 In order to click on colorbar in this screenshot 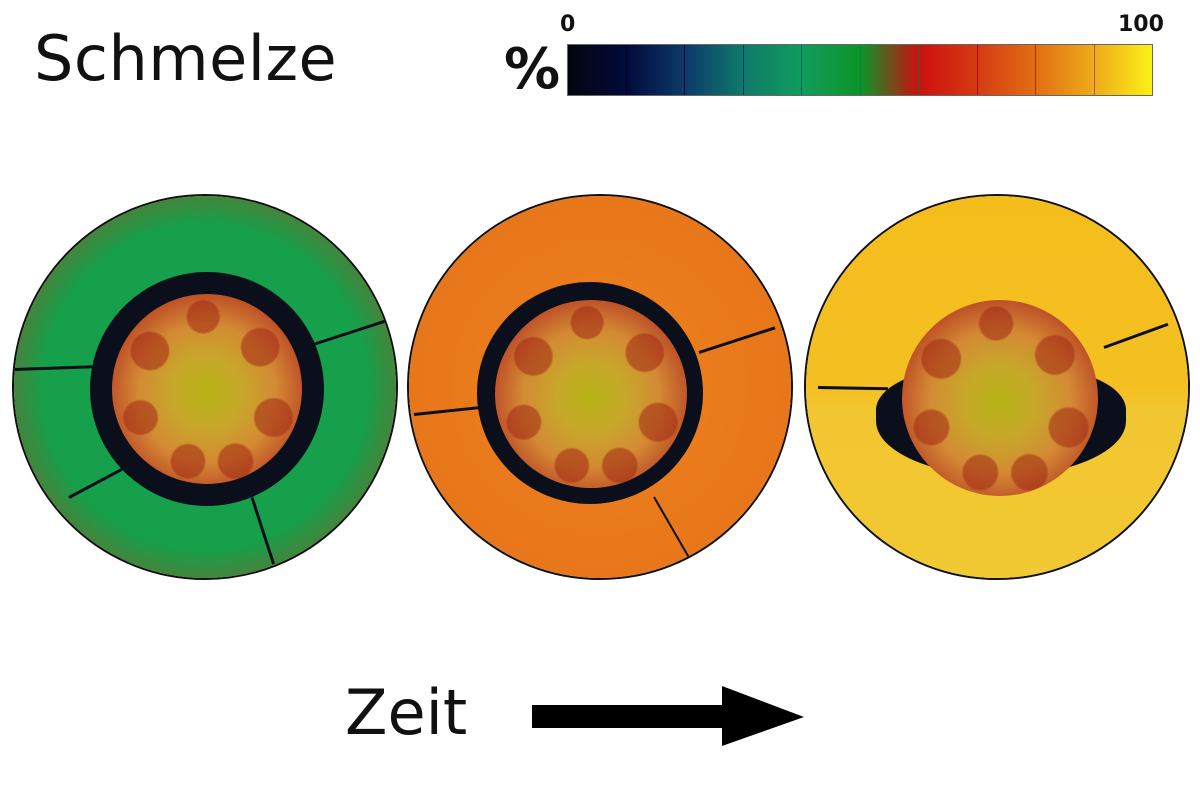, I will do `click(860, 70)`.